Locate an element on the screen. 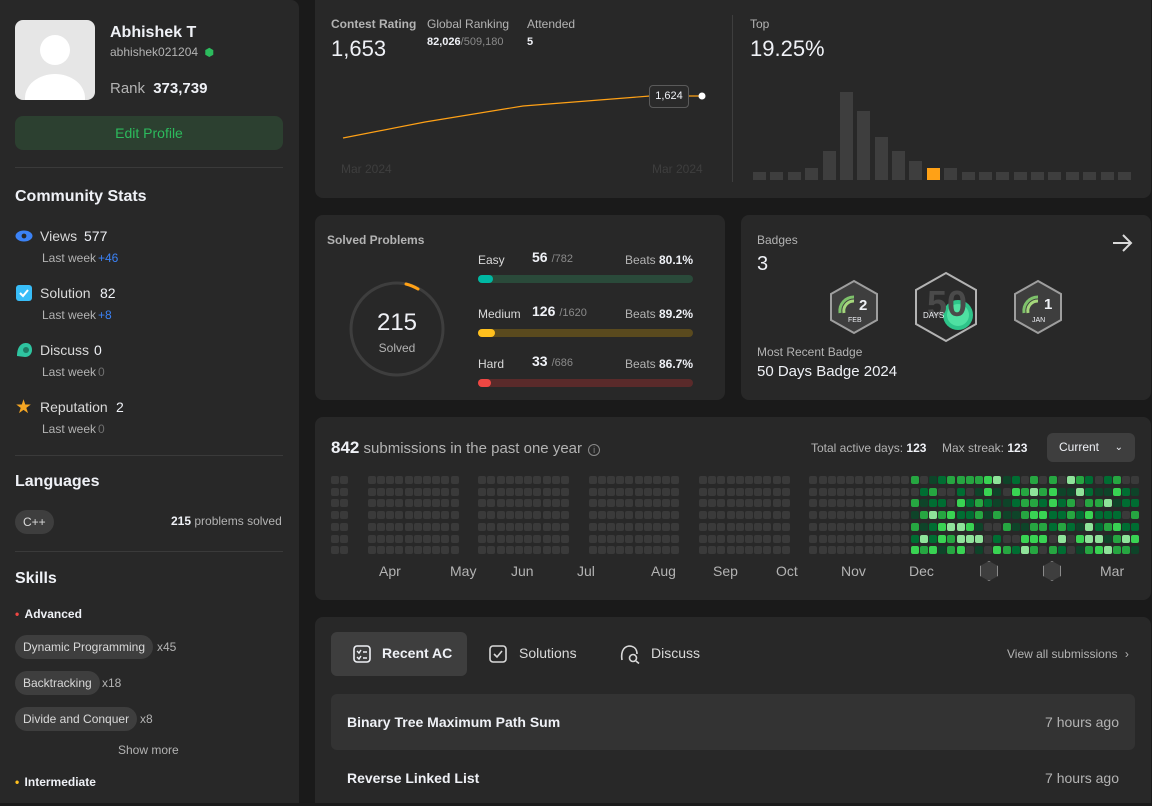 Image resolution: width=1152 pixels, height=806 pixels. badge-jan: 1 JAN is located at coordinates (1038, 307).